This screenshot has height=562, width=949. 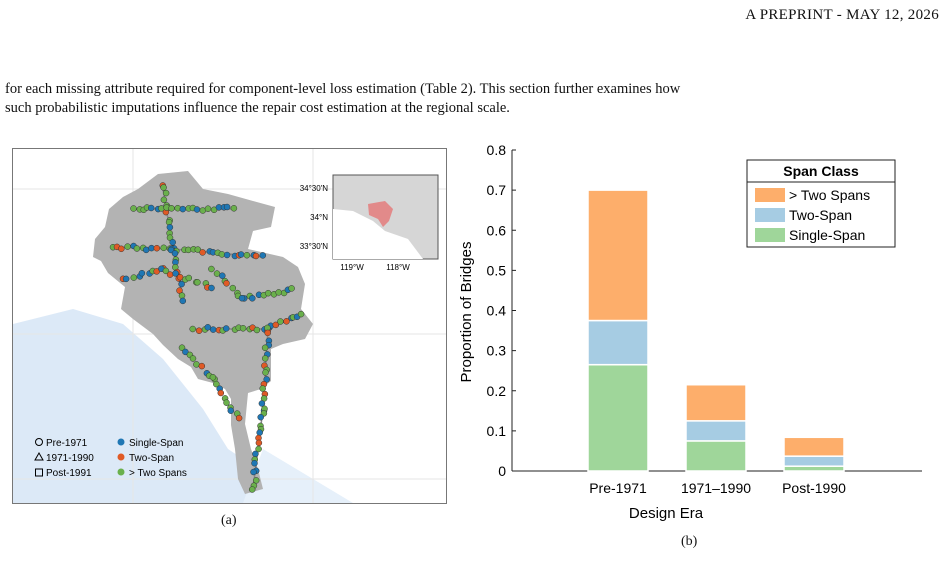 I want to click on inset-lon-1: 119°W, so click(x=352, y=267).